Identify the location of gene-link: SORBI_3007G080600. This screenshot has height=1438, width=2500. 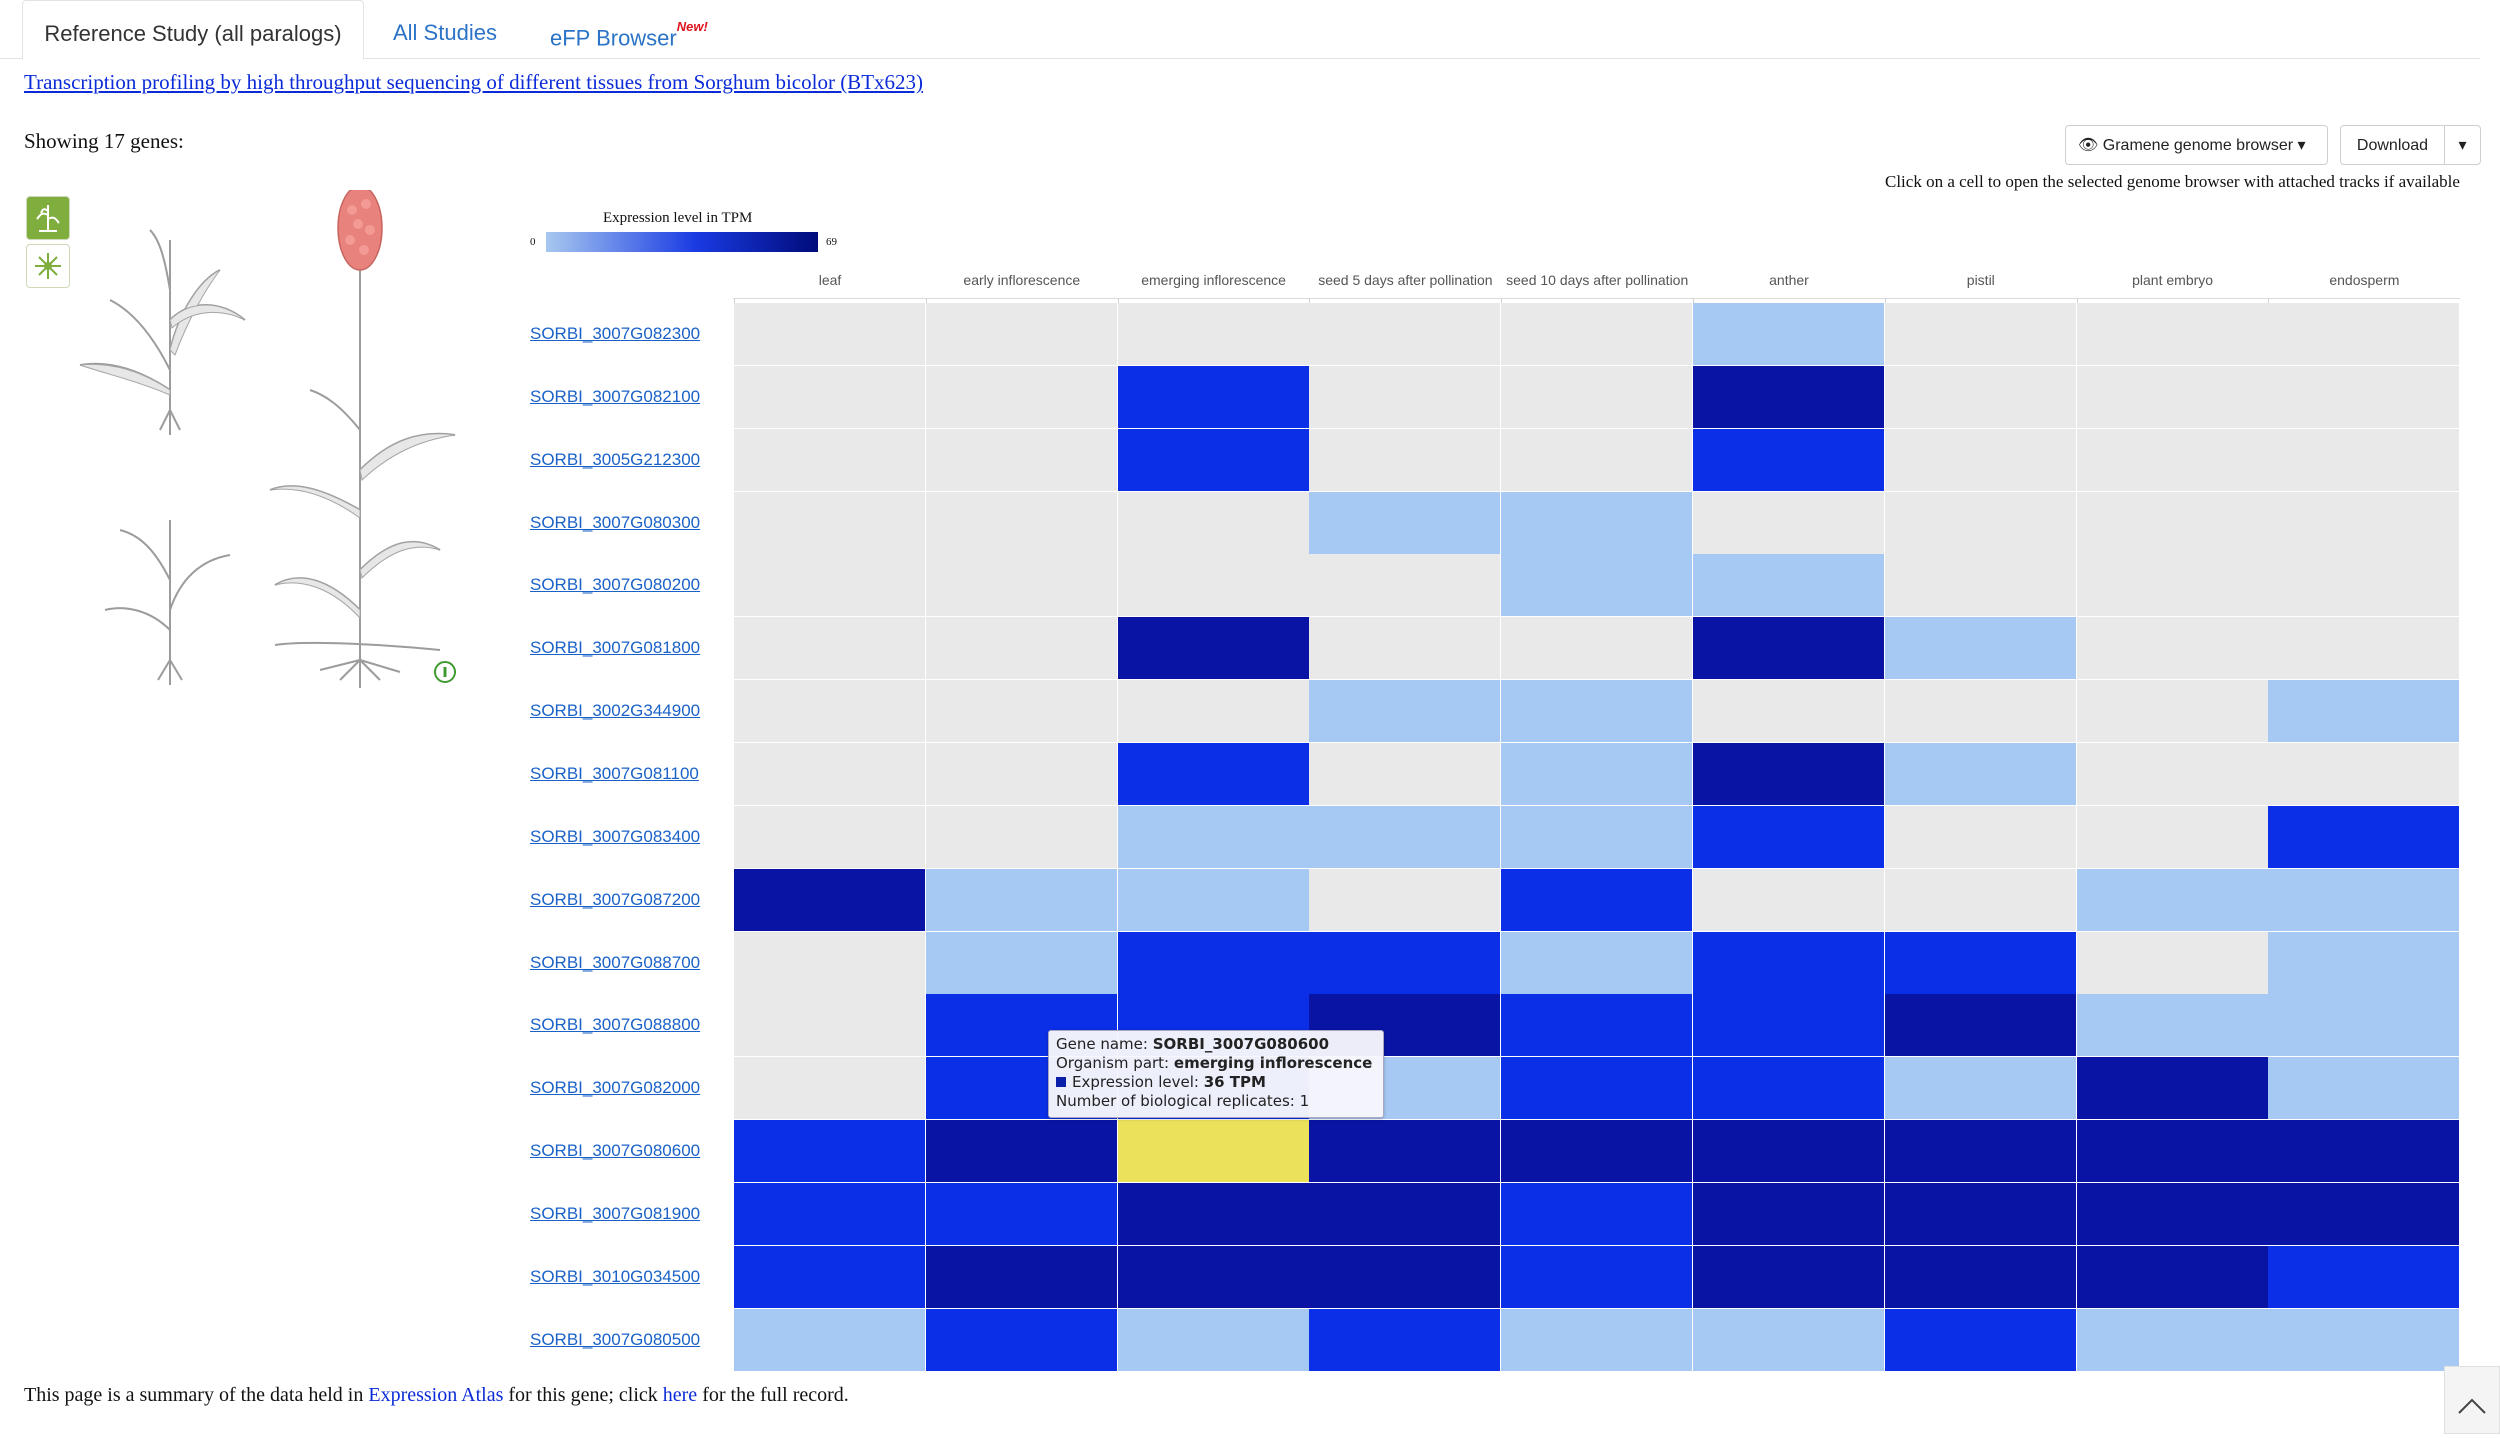
(615, 1151).